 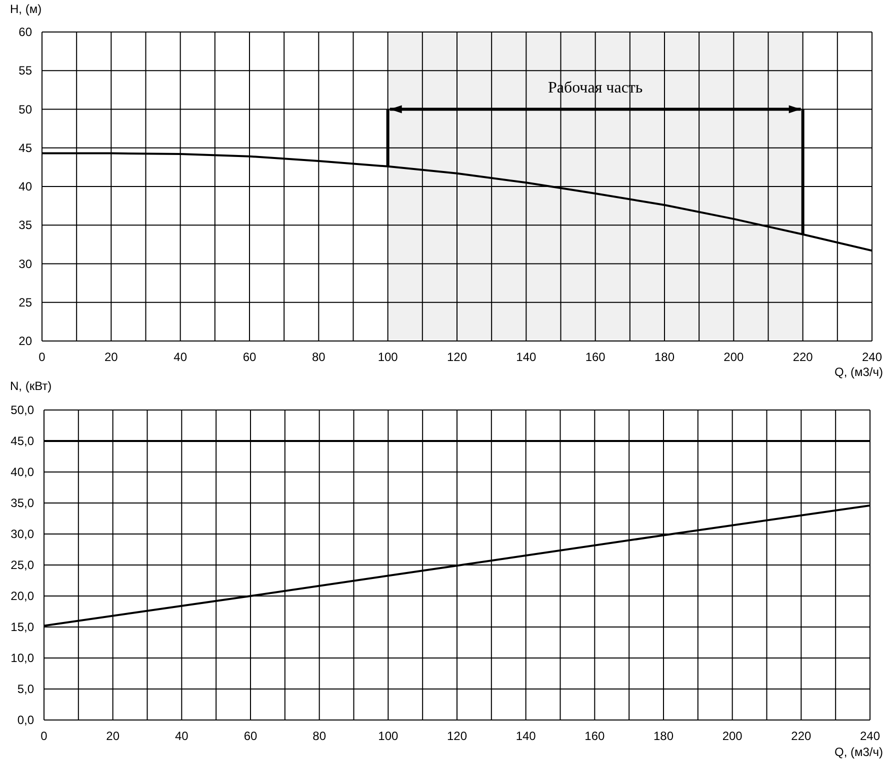 What do you see at coordinates (22, 534) in the screenshot?
I see `y-tick-label: 30,0` at bounding box center [22, 534].